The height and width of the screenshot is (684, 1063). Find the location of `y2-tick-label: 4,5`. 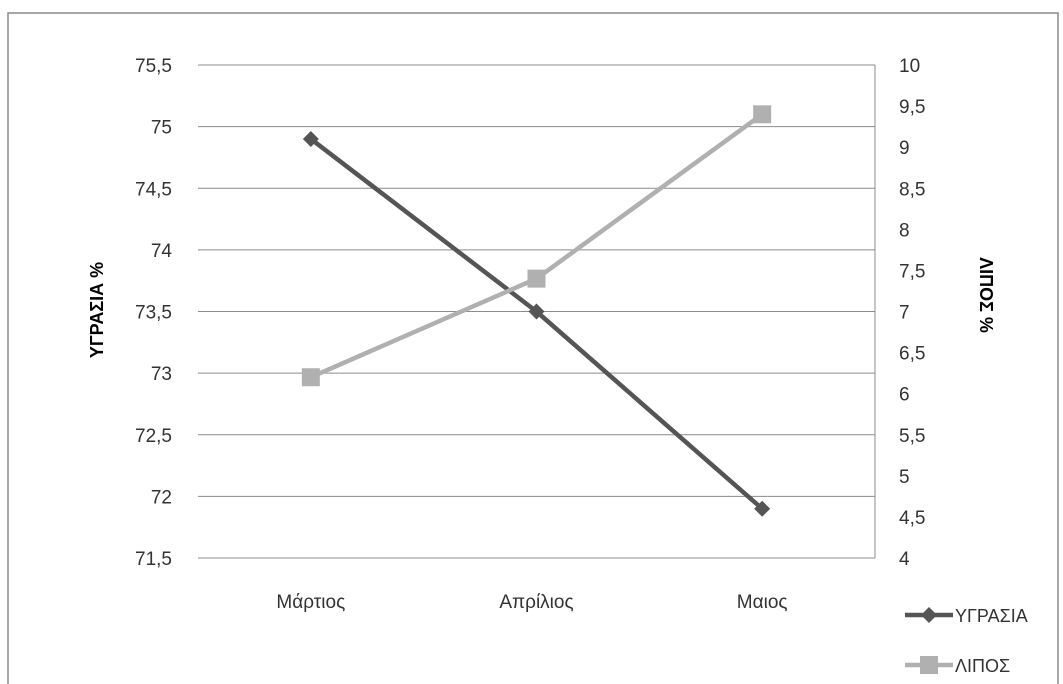

y2-tick-label: 4,5 is located at coordinates (912, 518).